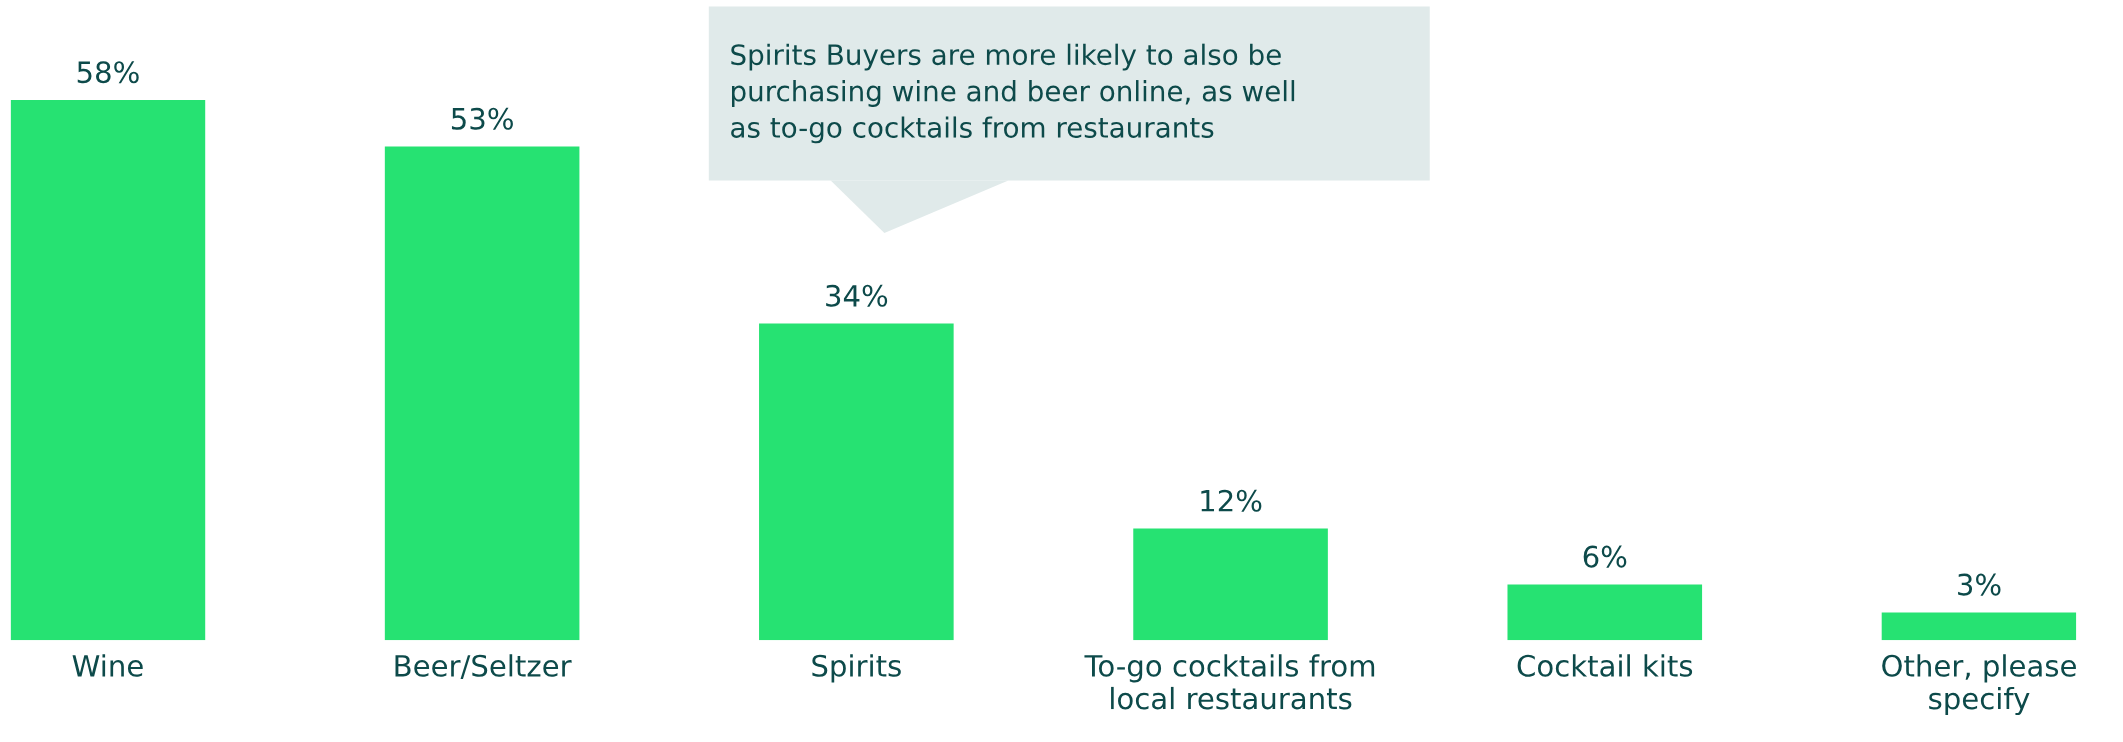 This screenshot has width=2123, height=742. Describe the element at coordinates (1231, 500) in the screenshot. I see `data-label: 12%` at that location.